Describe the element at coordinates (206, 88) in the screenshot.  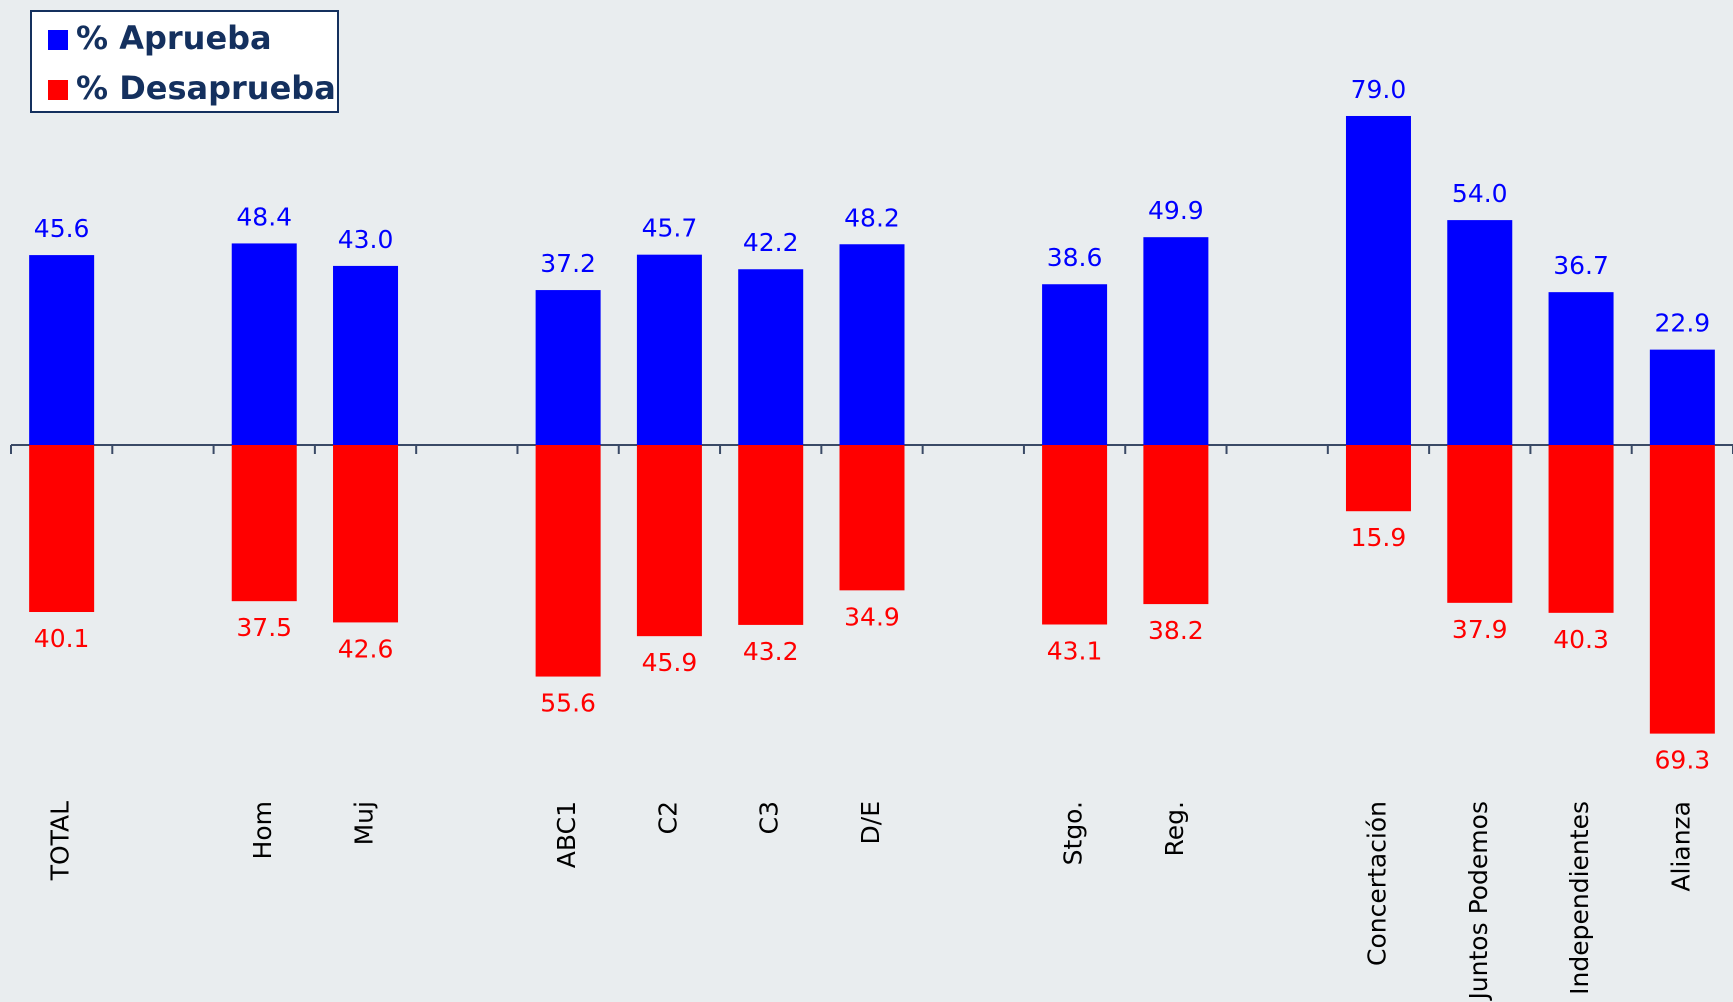
I see `legend-label: % Desaprueba` at that location.